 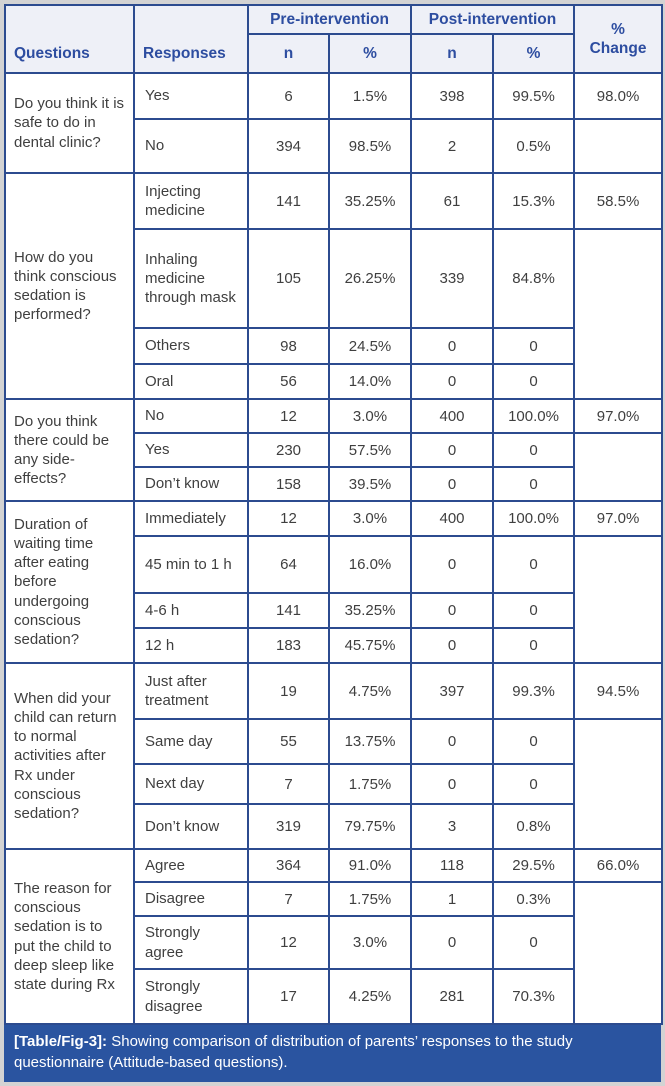 I want to click on pre-pct-cell: 16.0%, so click(x=370, y=564).